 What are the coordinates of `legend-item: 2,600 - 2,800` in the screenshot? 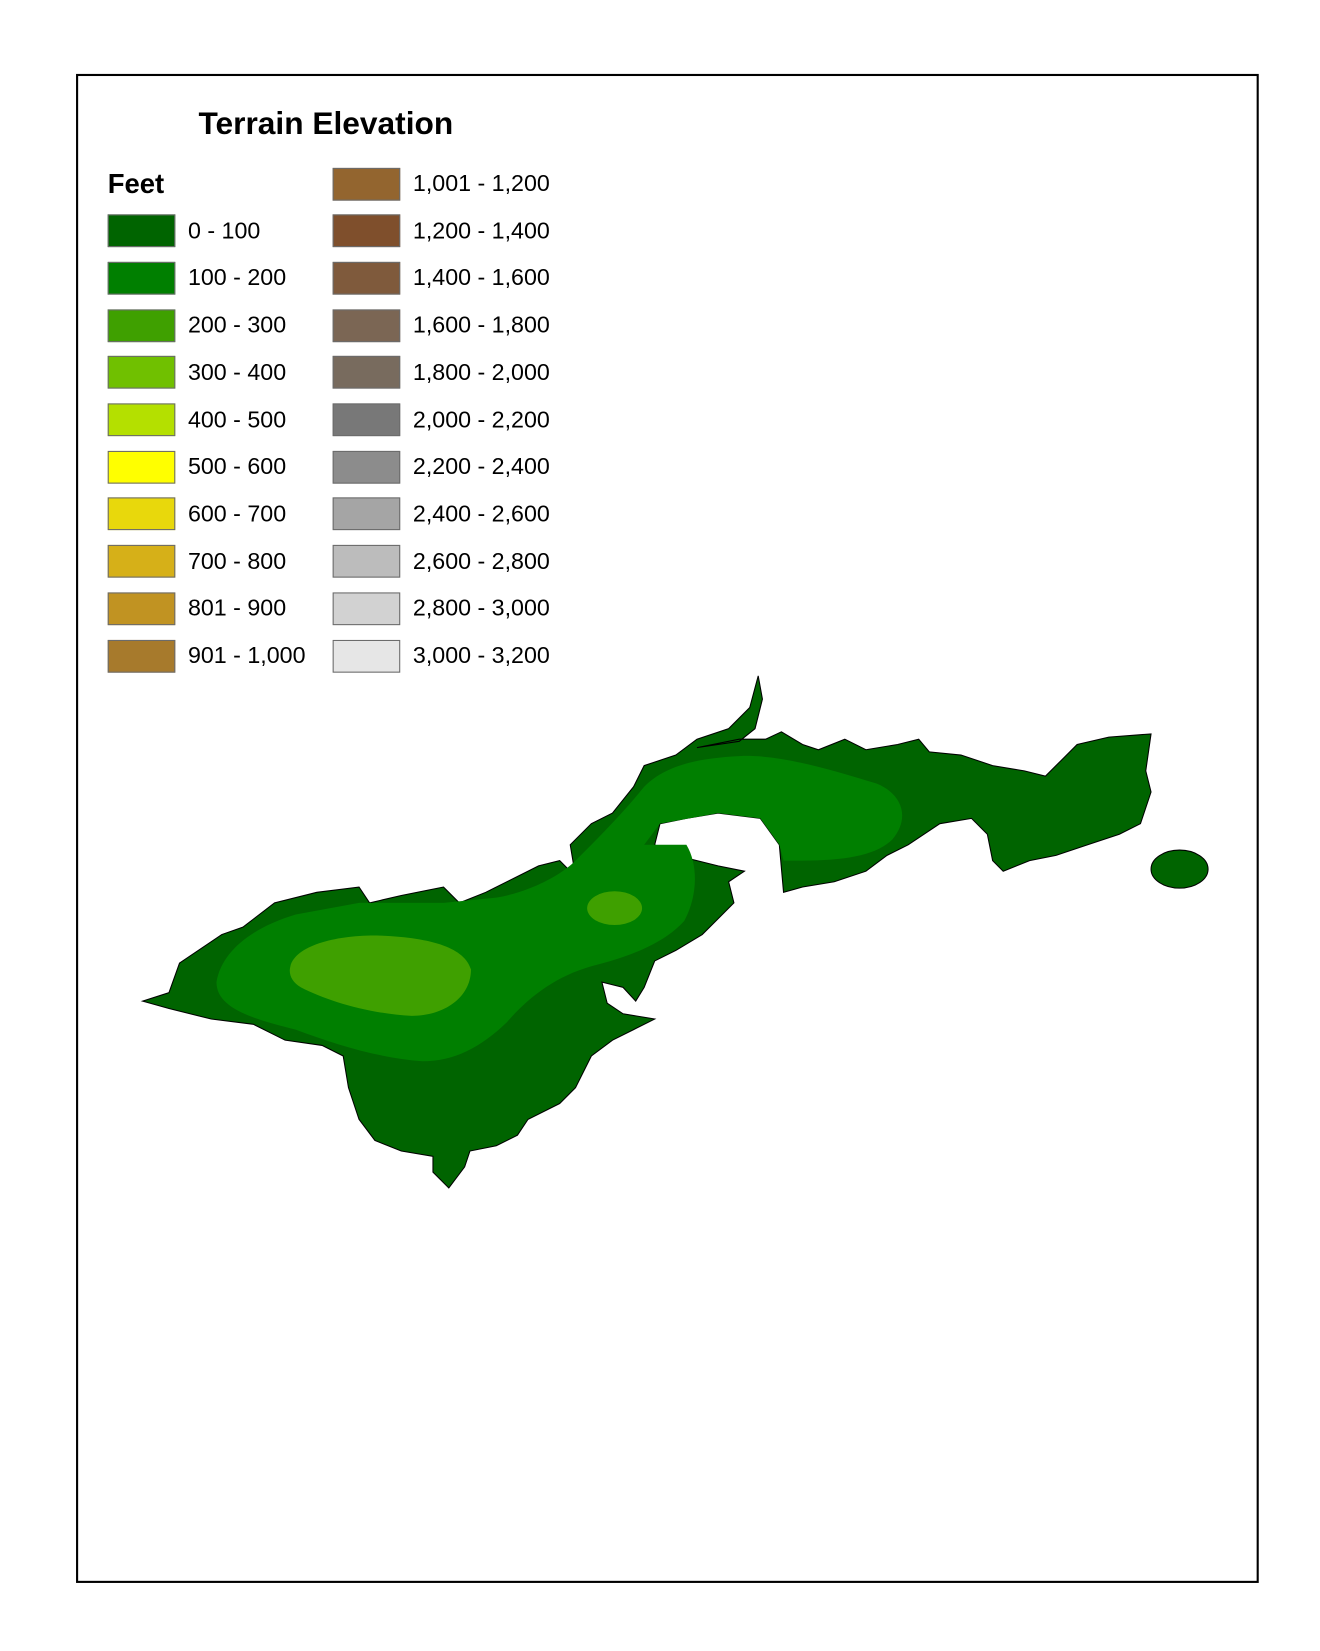 It's located at (441, 561).